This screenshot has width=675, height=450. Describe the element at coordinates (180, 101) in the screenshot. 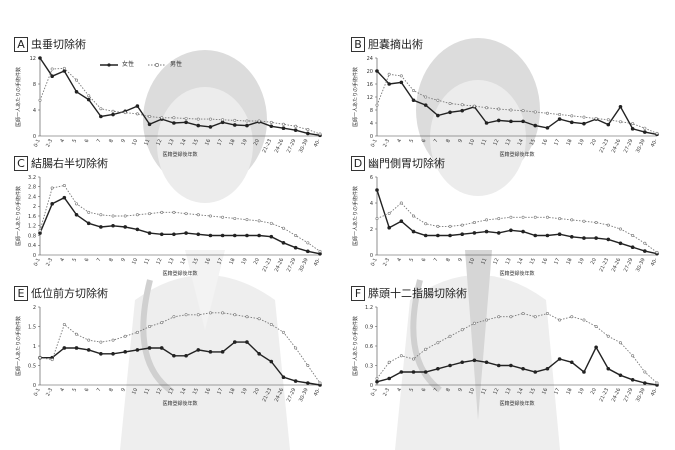

I see `series-line-male` at that location.